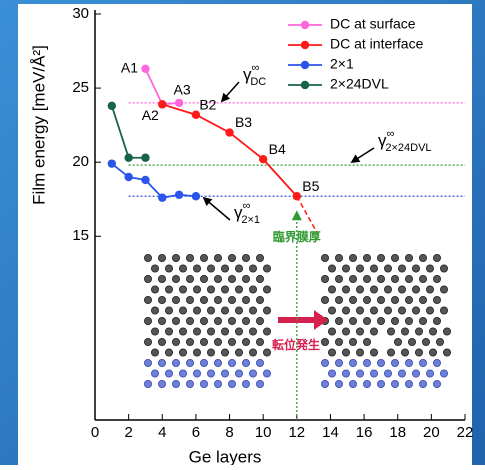 Image resolution: width=485 pixels, height=470 pixels. I want to click on legend-label: 2×1, so click(342, 64).